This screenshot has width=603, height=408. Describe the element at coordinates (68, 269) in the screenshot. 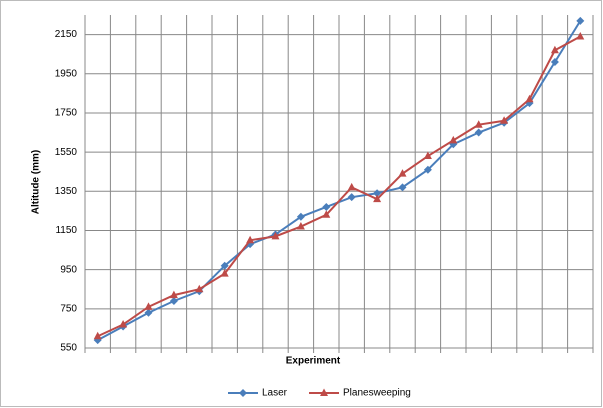

I see `y-tick-label: 950` at that location.